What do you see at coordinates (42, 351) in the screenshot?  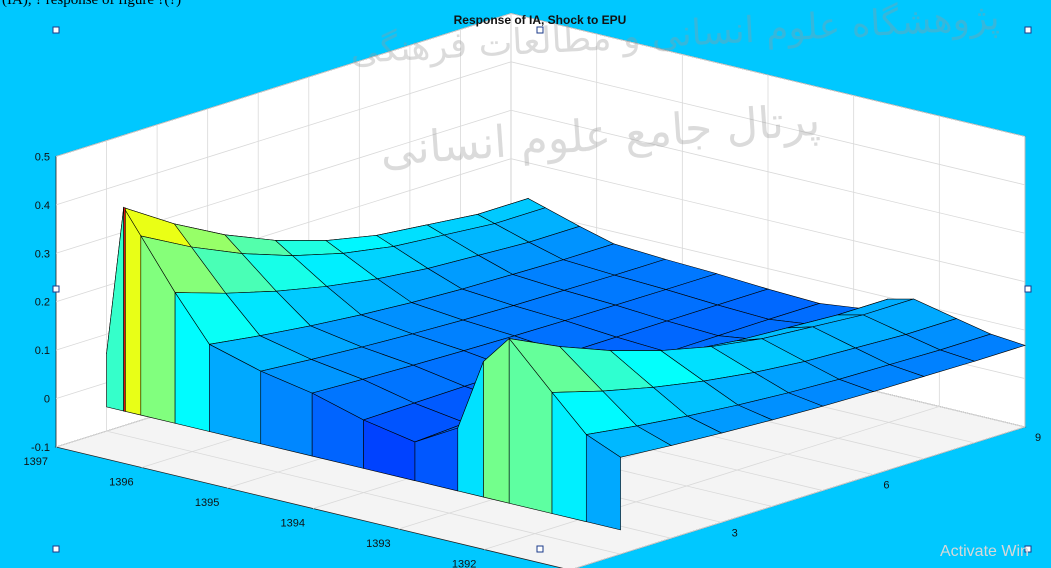 I see `z-tick-label: 0.1` at bounding box center [42, 351].